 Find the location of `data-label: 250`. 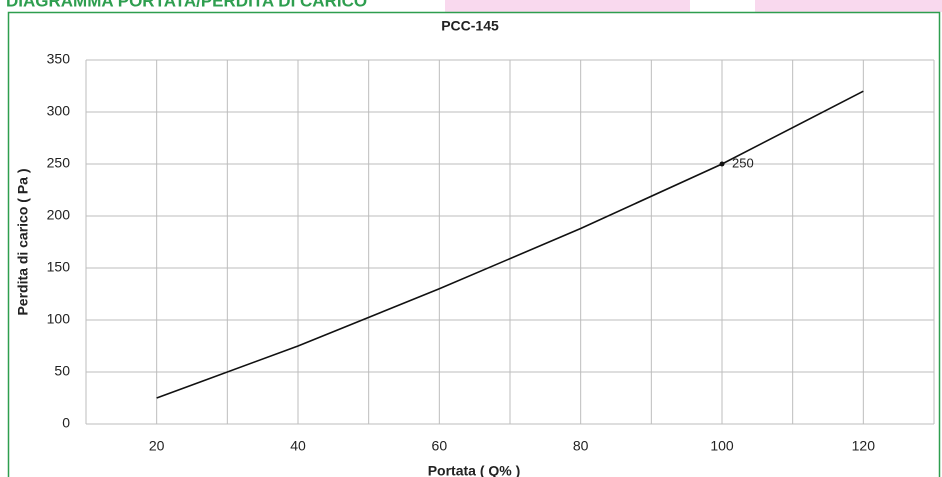

data-label: 250 is located at coordinates (743, 162).